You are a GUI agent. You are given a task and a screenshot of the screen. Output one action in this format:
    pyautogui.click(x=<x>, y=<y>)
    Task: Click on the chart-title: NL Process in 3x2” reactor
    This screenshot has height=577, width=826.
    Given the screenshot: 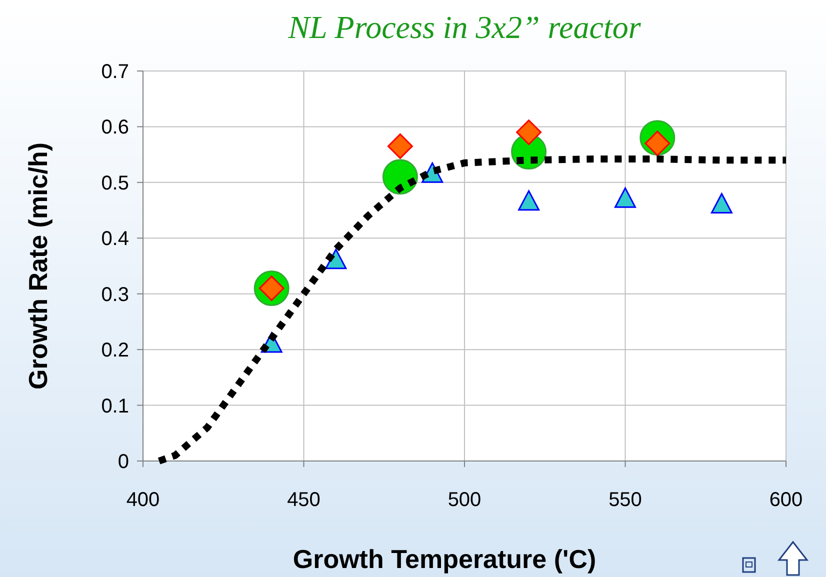 What is the action you would take?
    pyautogui.click(x=464, y=27)
    